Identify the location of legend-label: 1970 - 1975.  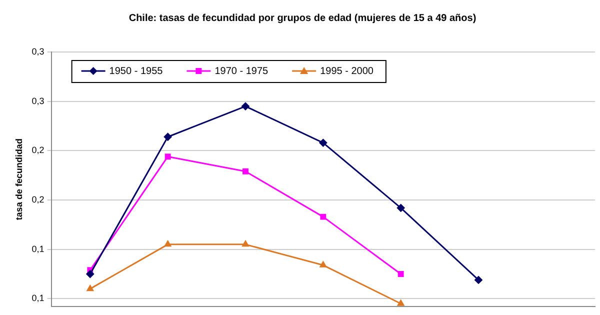
(241, 71).